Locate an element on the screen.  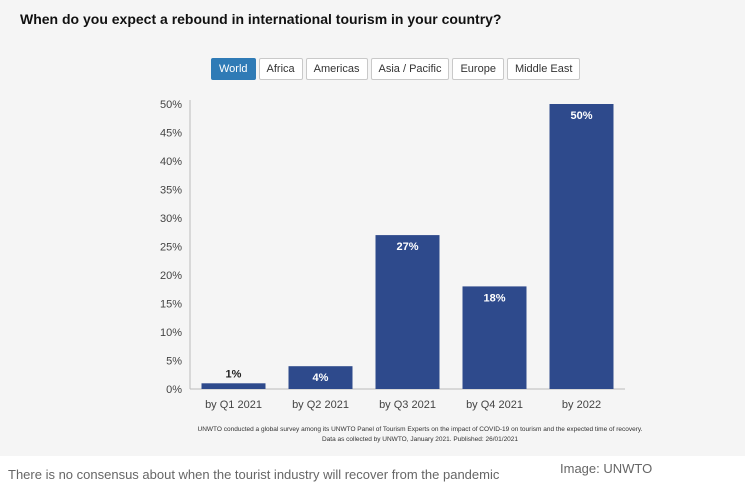
x-tick-label: by Q1 2021 is located at coordinates (233, 405).